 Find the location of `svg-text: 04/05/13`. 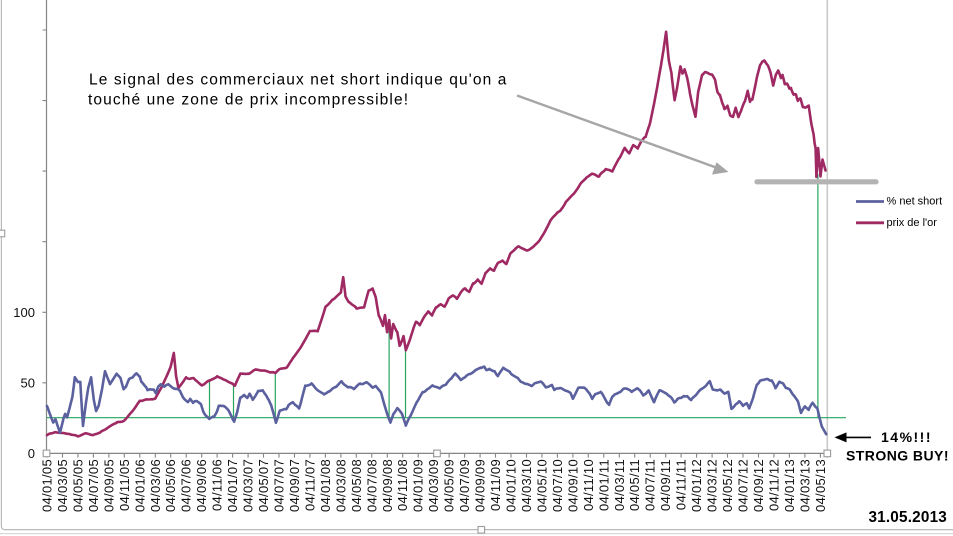

svg-text: 04/05/13 is located at coordinates (820, 485).